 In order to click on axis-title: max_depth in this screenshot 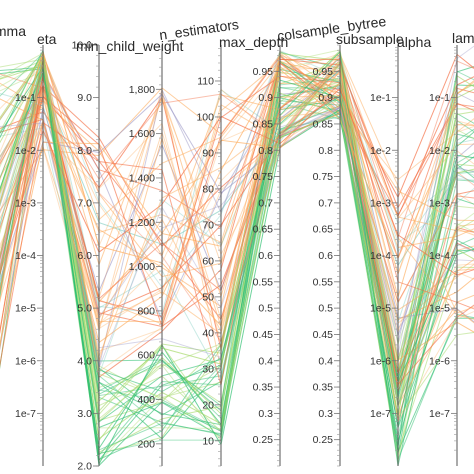, I will do `click(253, 42)`.